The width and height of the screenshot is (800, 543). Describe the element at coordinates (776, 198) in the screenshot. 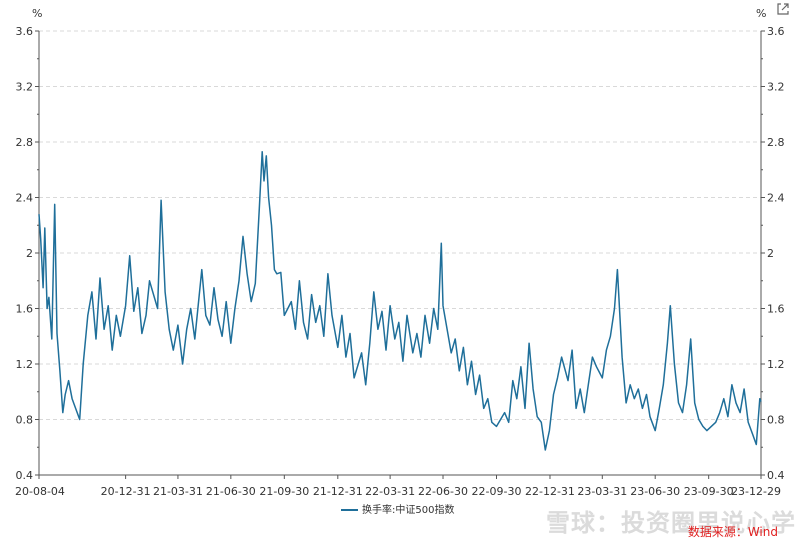

I see `y-tick-label-right: 2.4` at that location.